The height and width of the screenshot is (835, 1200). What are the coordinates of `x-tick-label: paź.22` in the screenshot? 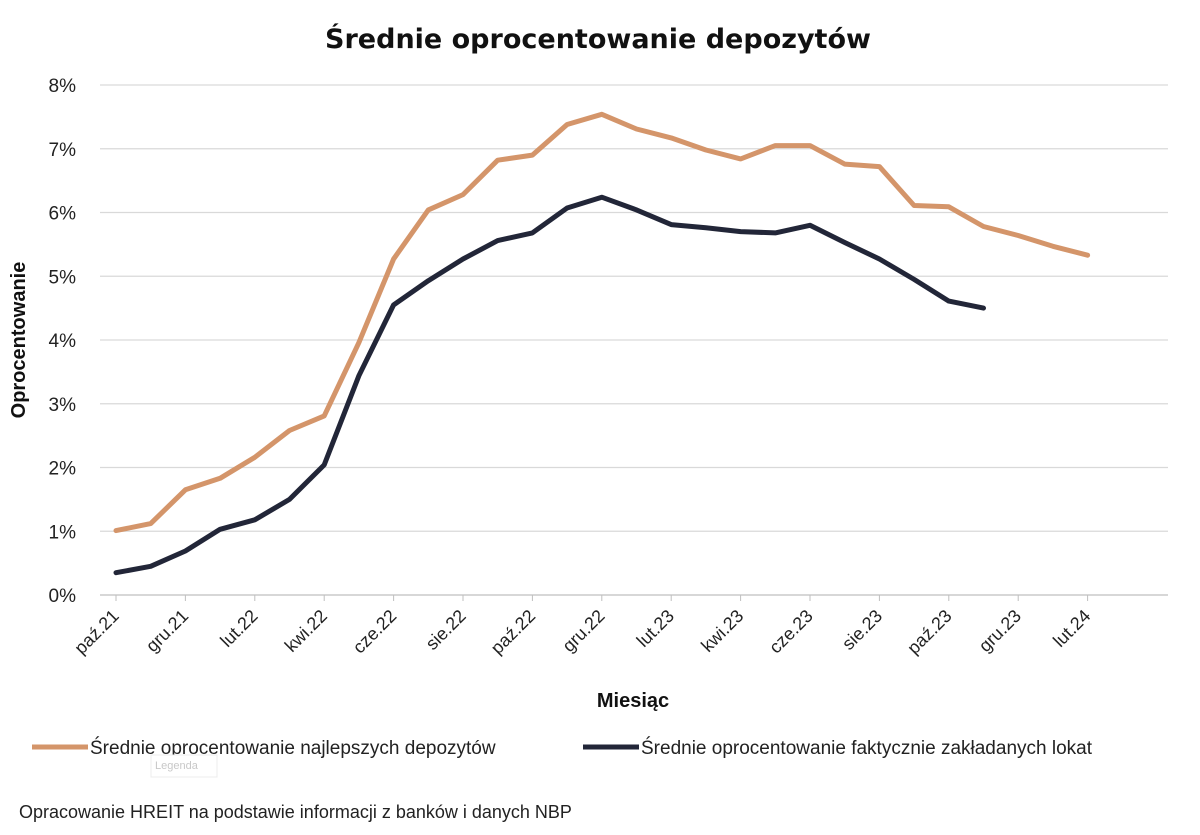 It's located at (513, 632).